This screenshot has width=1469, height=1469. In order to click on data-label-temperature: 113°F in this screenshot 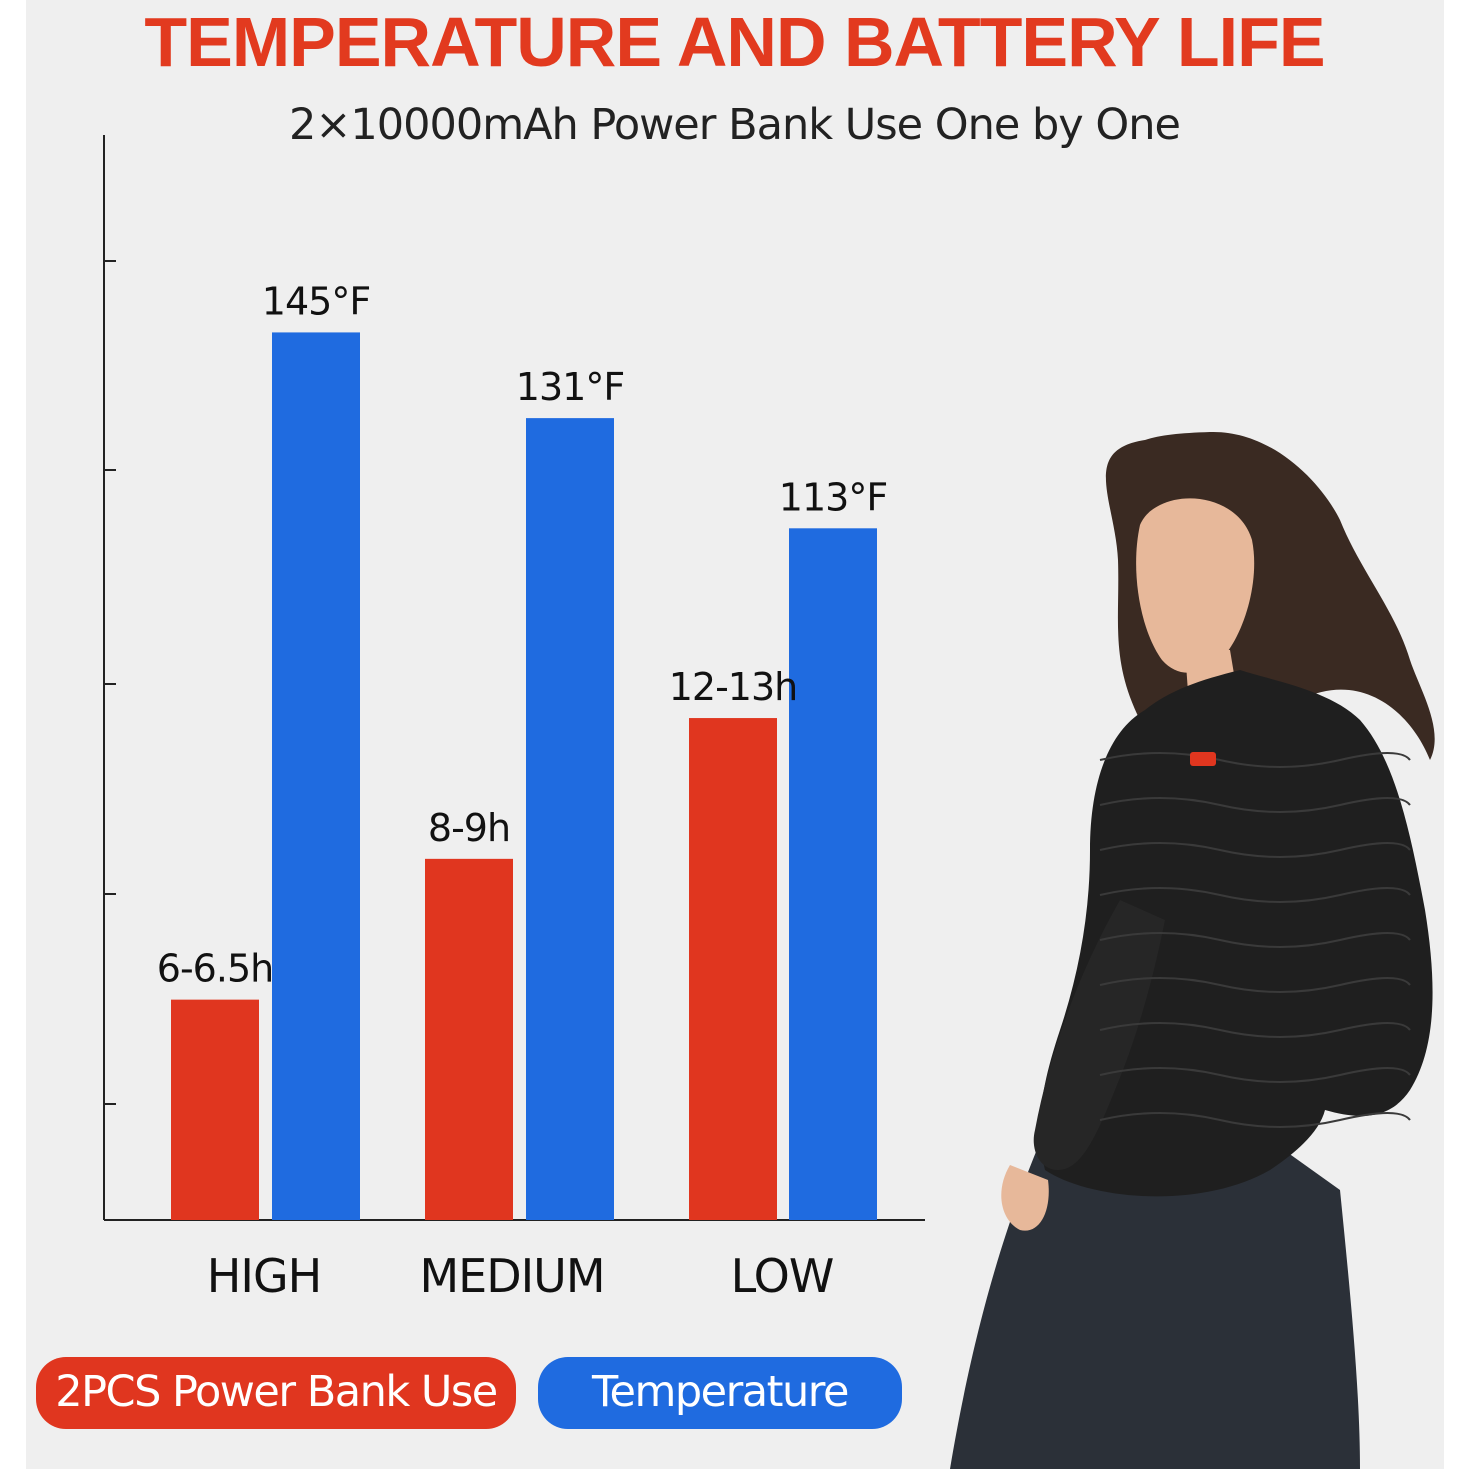, I will do `click(833, 497)`.